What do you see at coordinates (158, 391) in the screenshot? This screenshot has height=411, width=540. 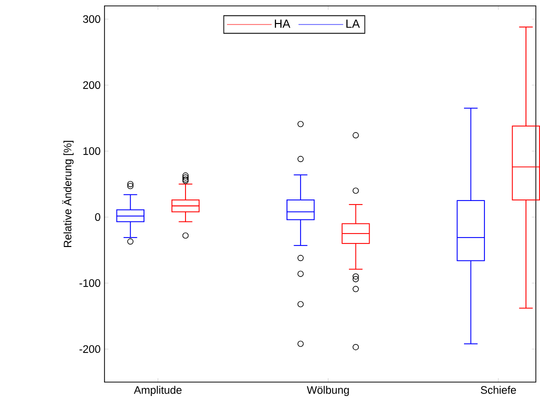 I see `x-tick-label: Amplitude` at bounding box center [158, 391].